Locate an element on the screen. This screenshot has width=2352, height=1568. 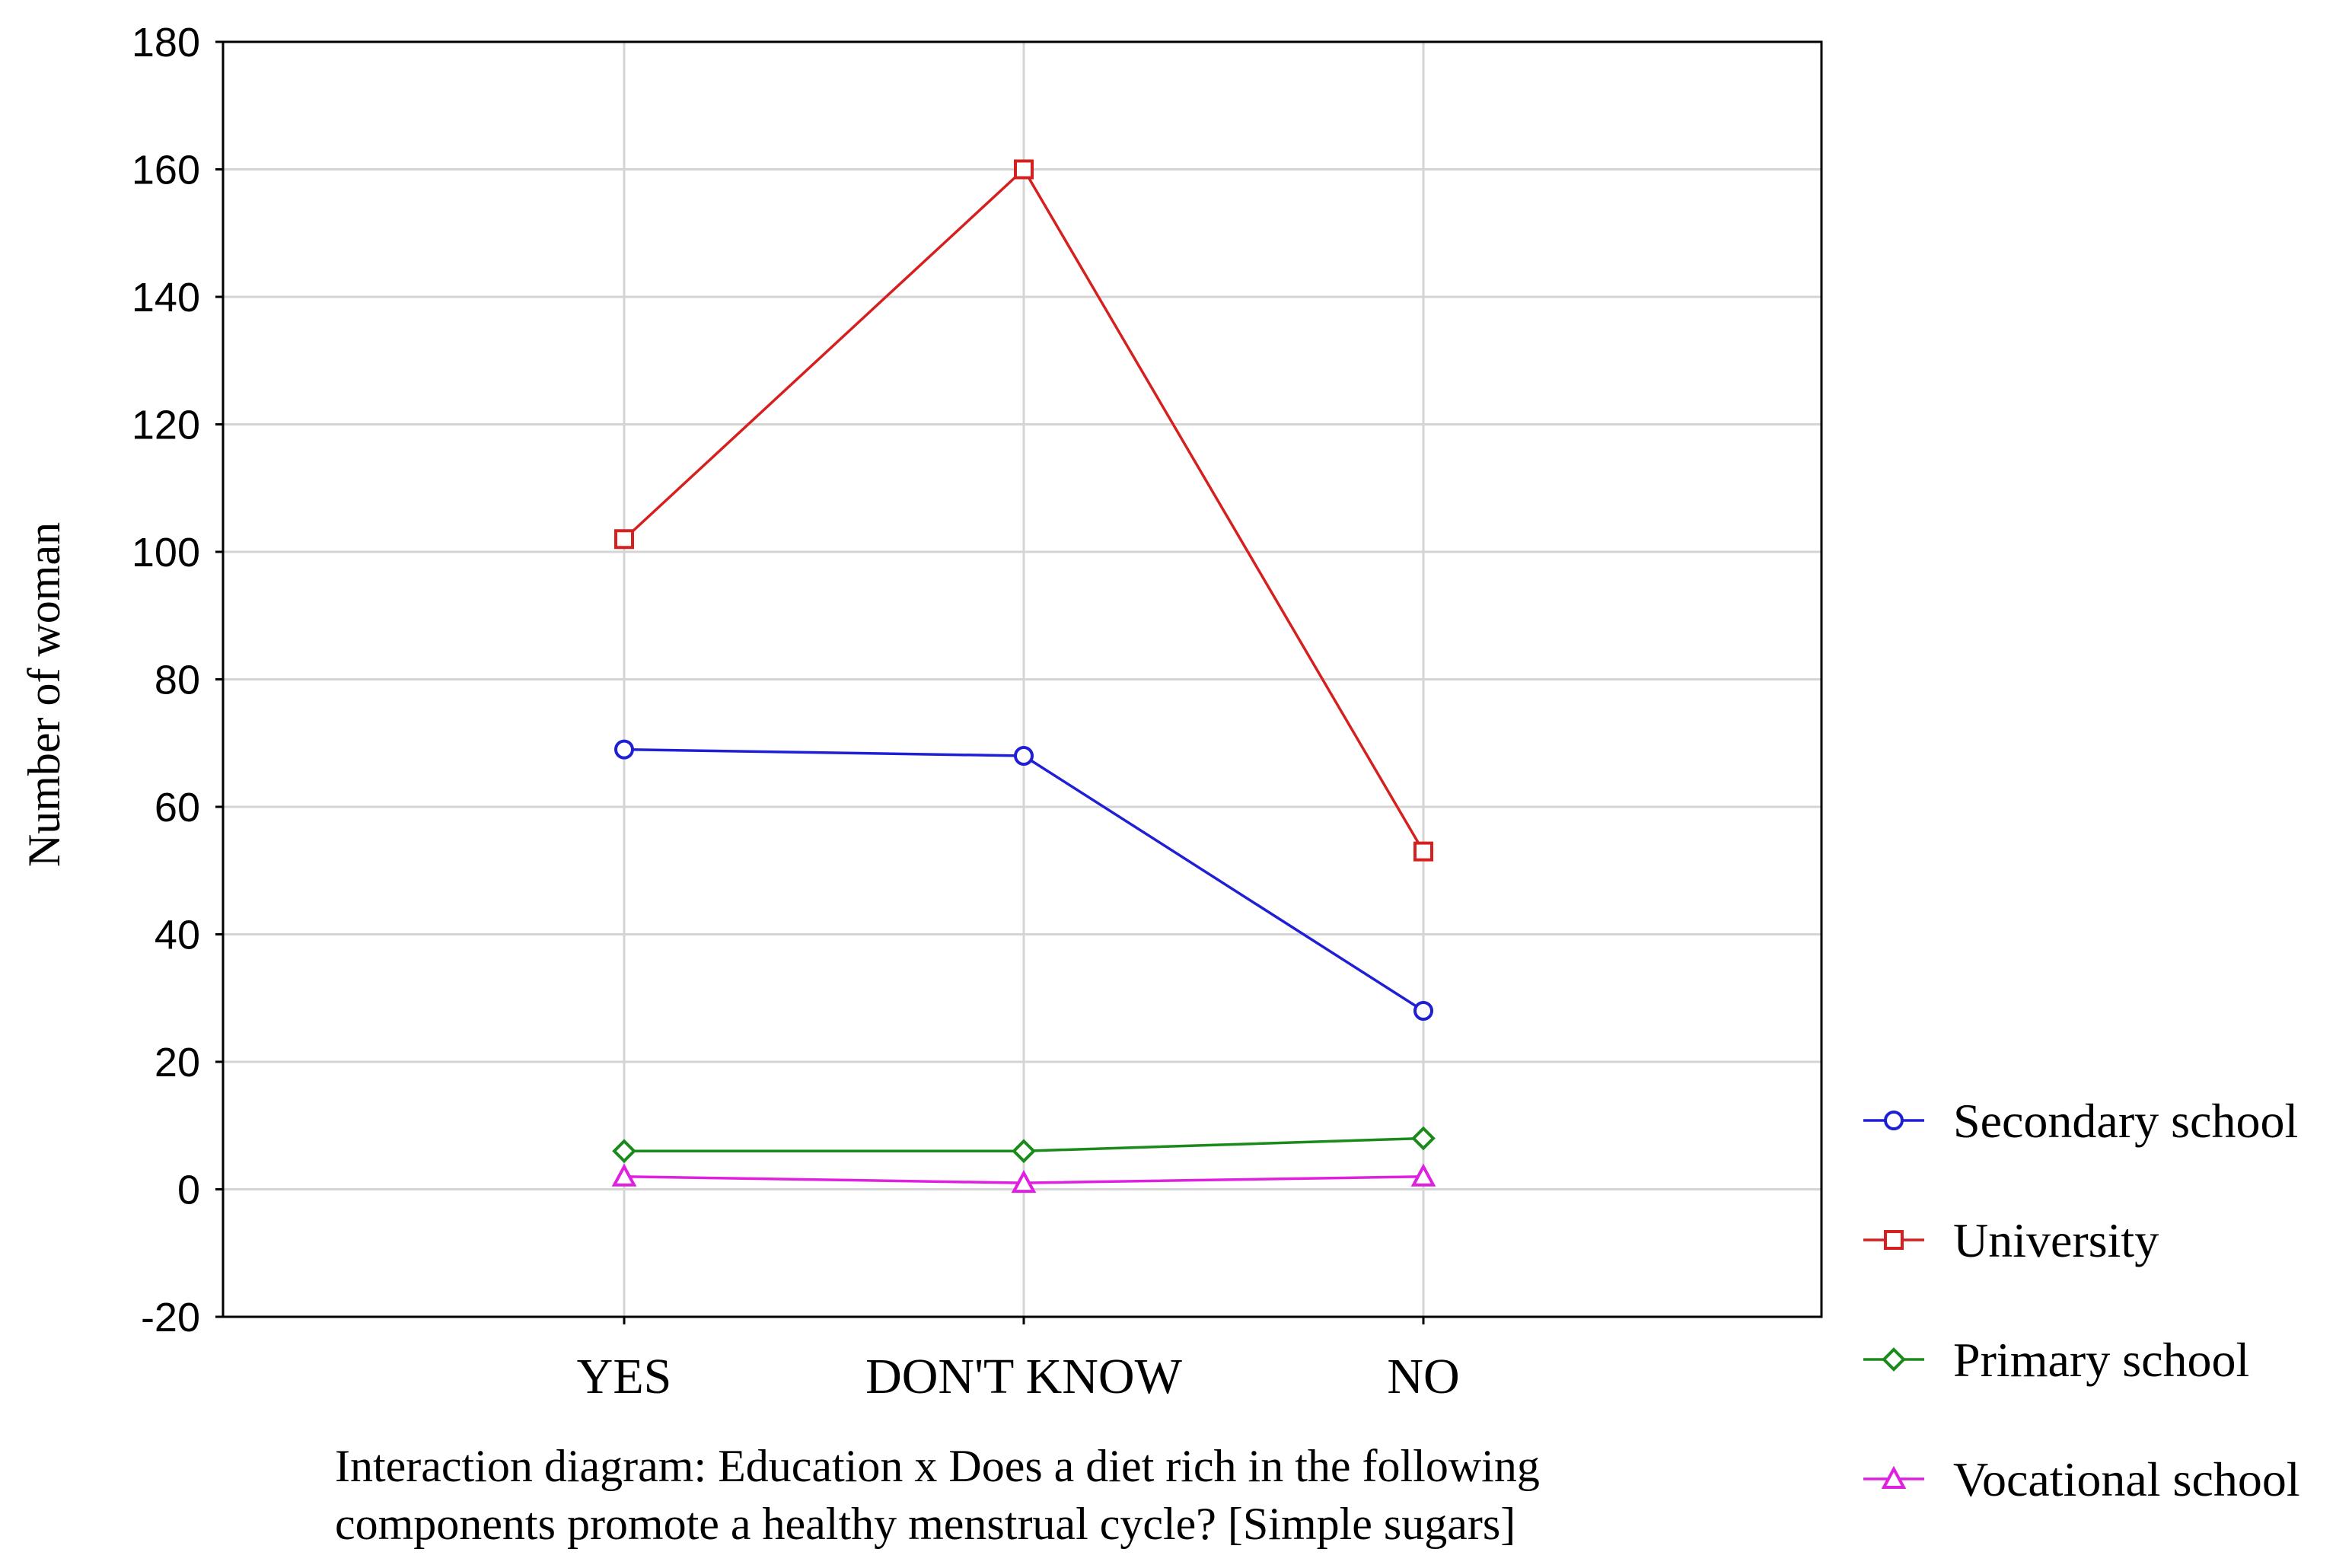
y-axis-ticks: -20 0 20 40 60 80 100 120 140 160 180 is located at coordinates (177, 680).